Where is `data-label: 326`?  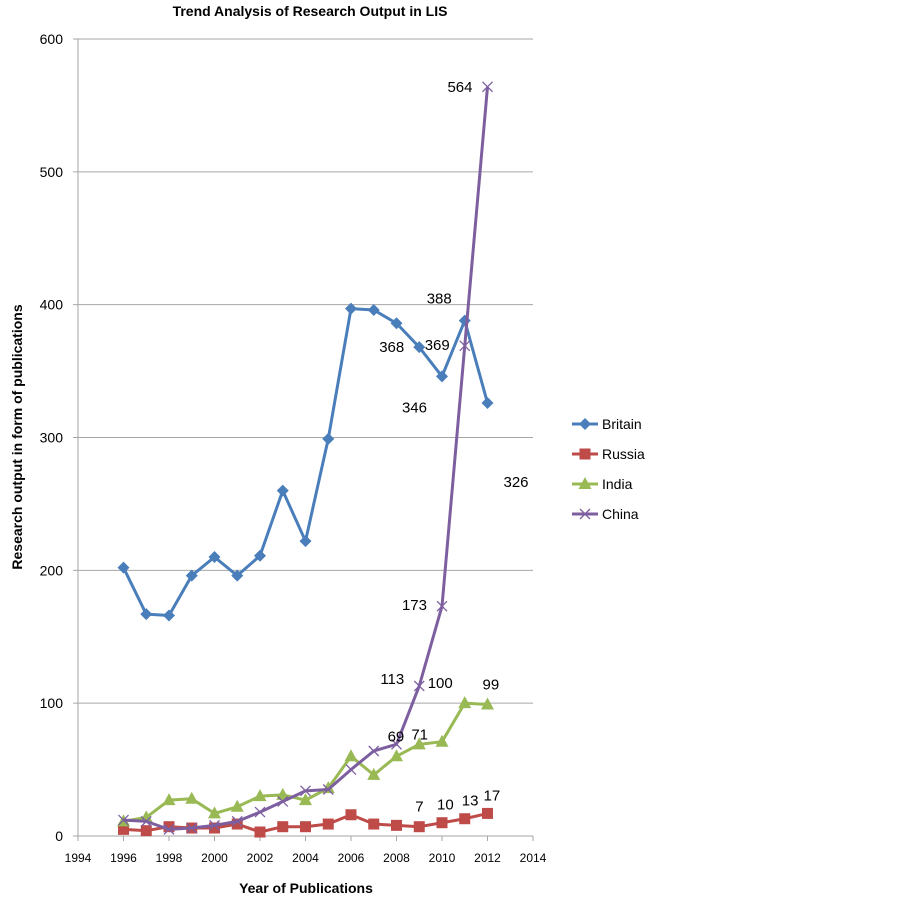 data-label: 326 is located at coordinates (516, 482).